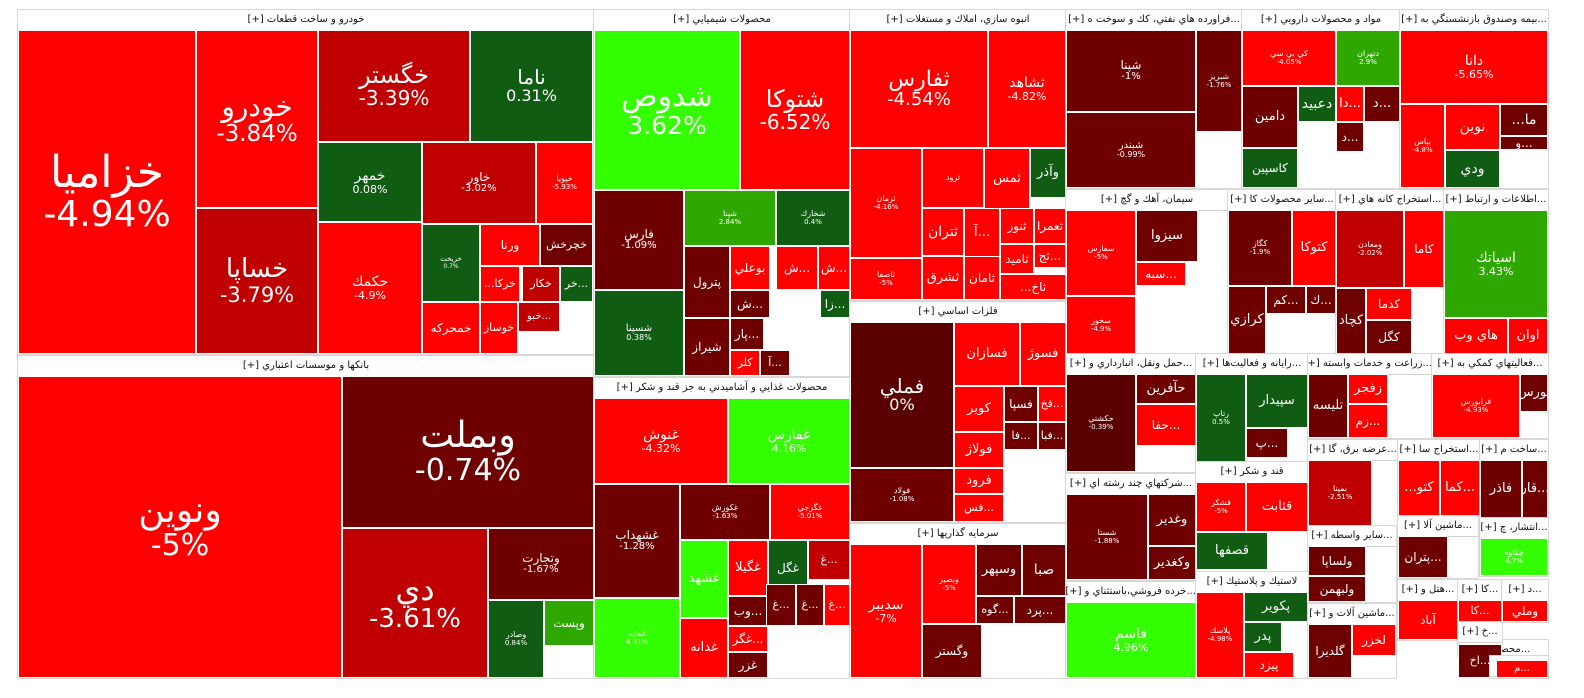  Describe the element at coordinates (1370, 249) in the screenshot. I see `stock-tile: ومعادن -2.02%` at that location.